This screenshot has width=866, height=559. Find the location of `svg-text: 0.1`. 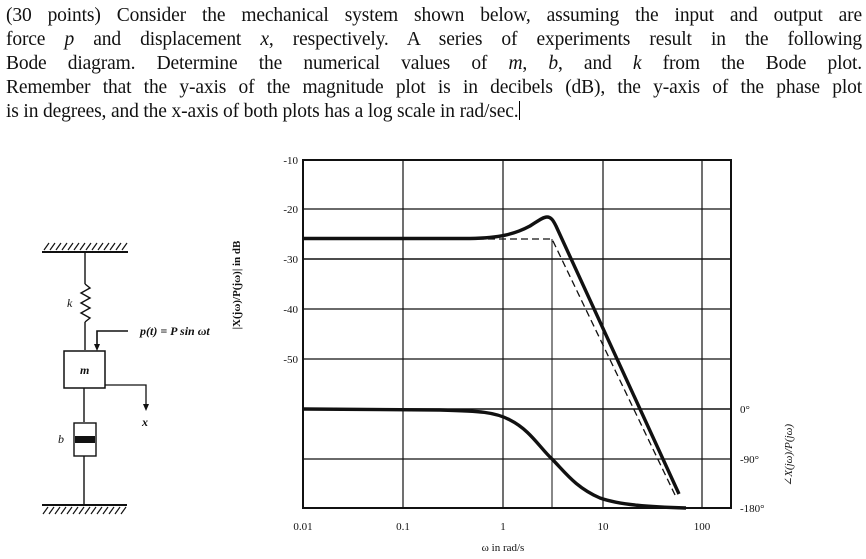

svg-text: 0.1 is located at coordinates (403, 527).